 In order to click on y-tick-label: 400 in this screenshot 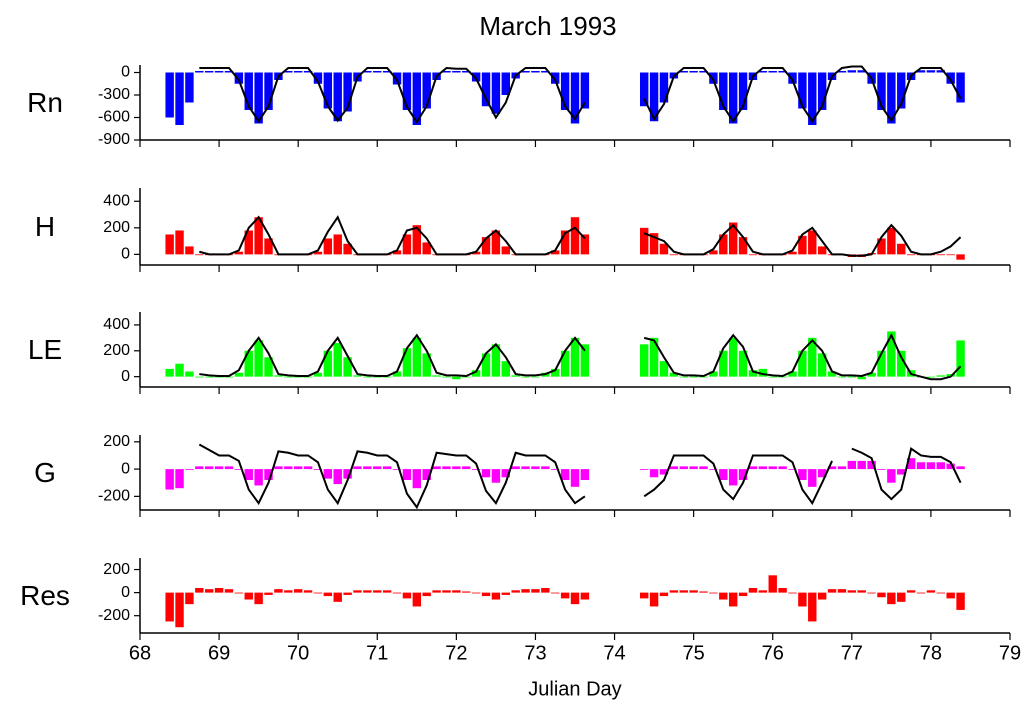, I will do `click(116, 200)`.